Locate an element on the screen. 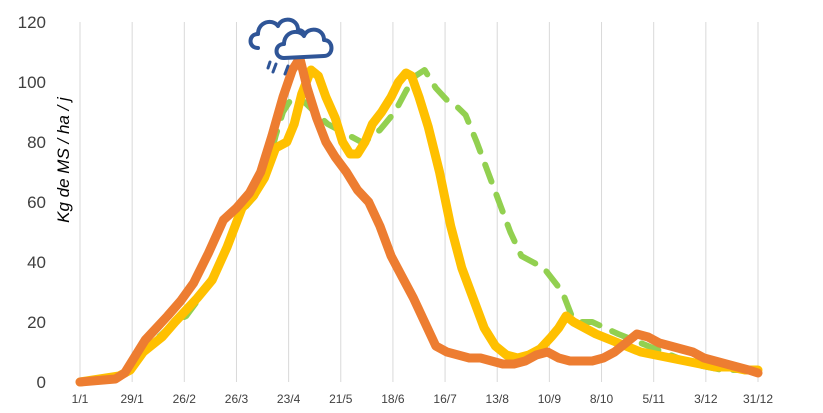 Image resolution: width=823 pixels, height=413 pixels. y-tick-label: 80 is located at coordinates (36, 142).